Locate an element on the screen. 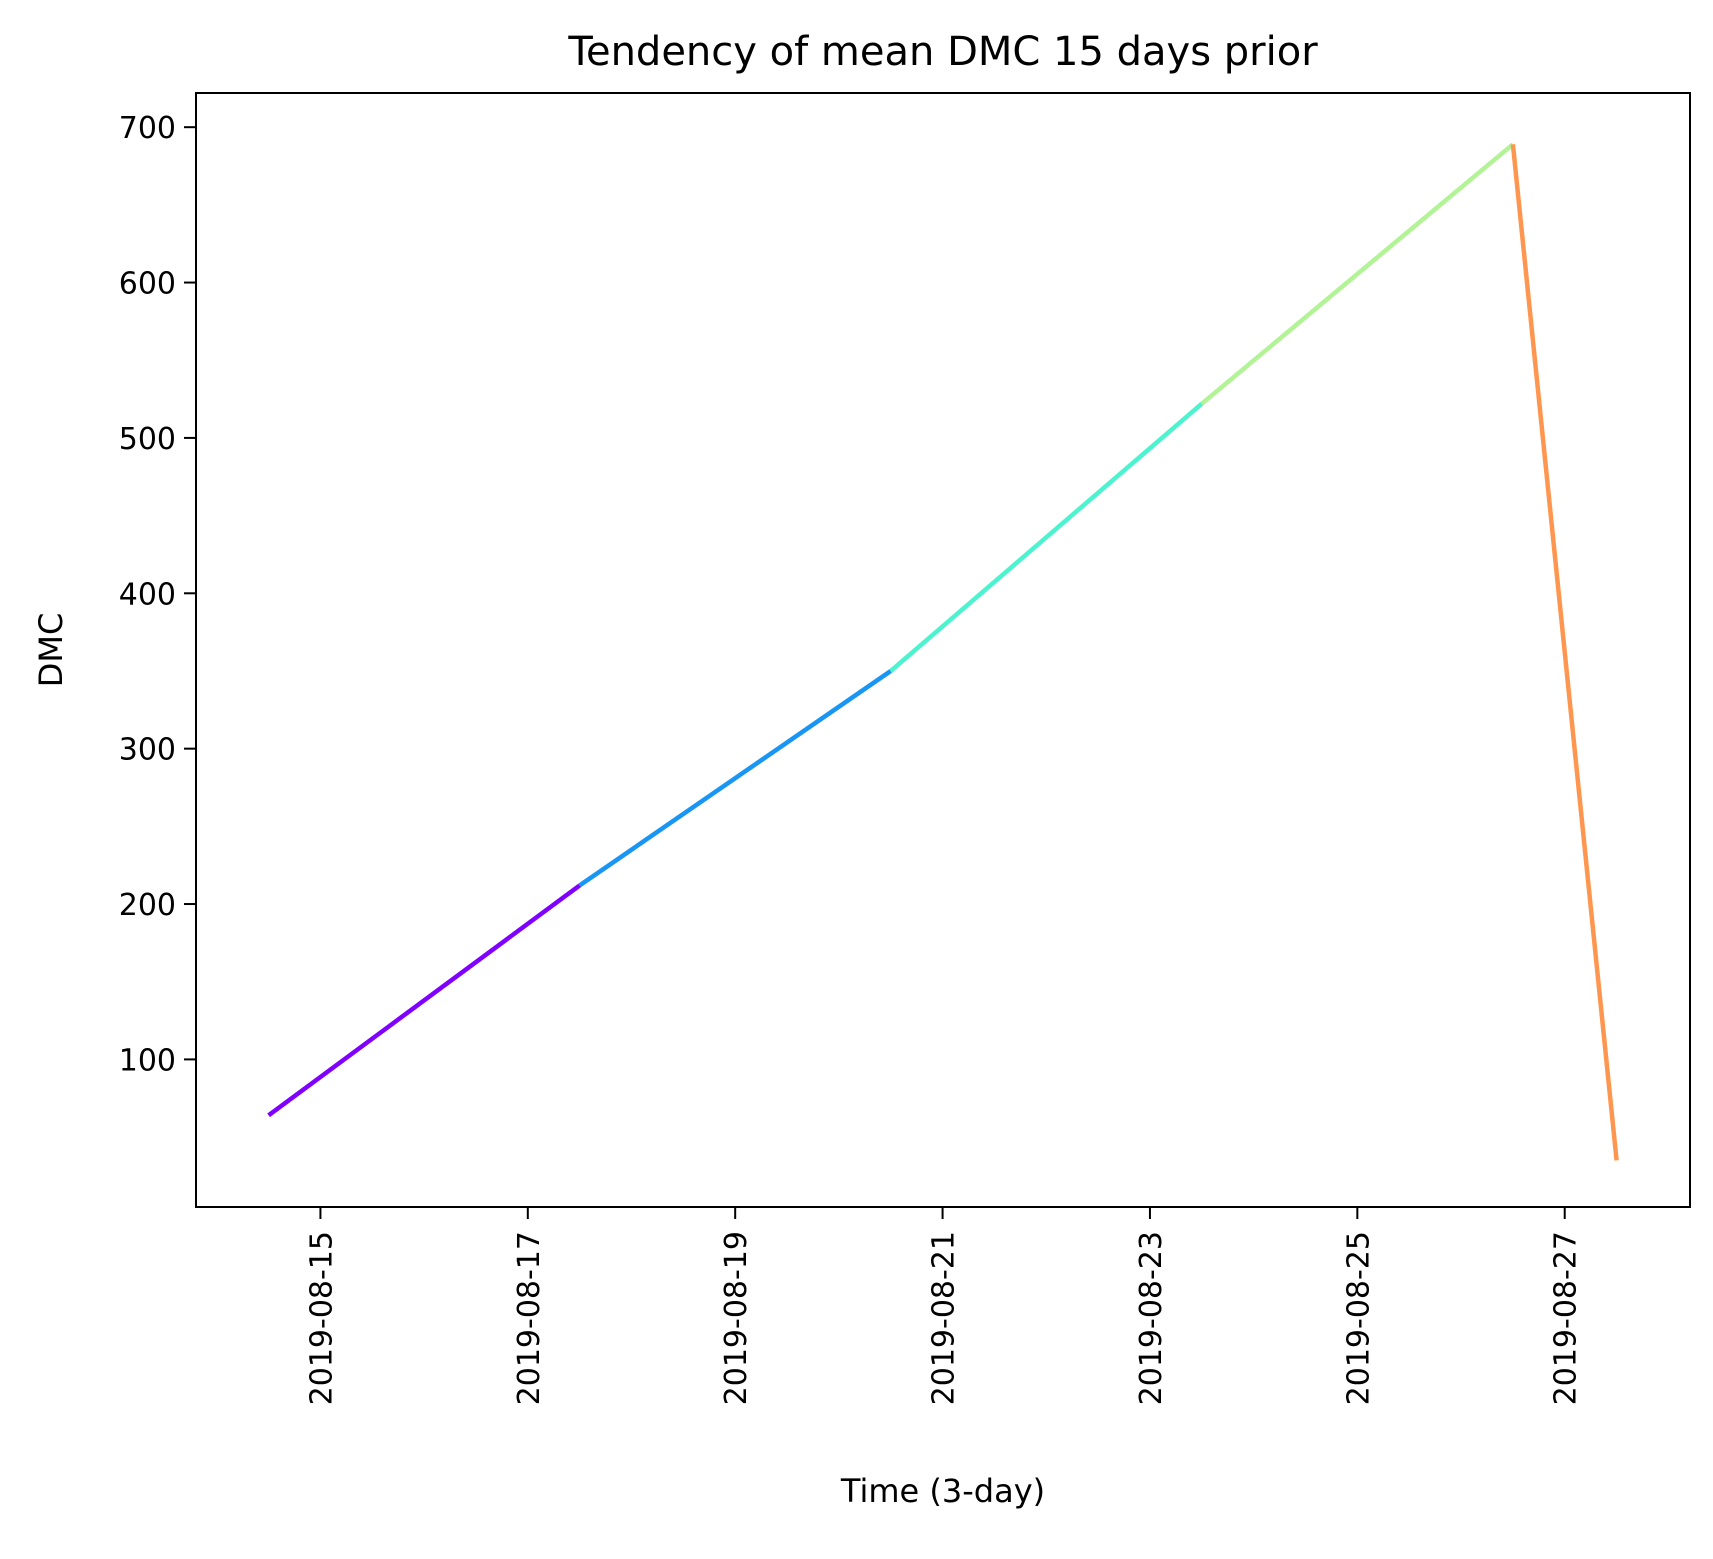 The image size is (1713, 1559). x-tick-label: 2019-08-21 is located at coordinates (944, 1318).